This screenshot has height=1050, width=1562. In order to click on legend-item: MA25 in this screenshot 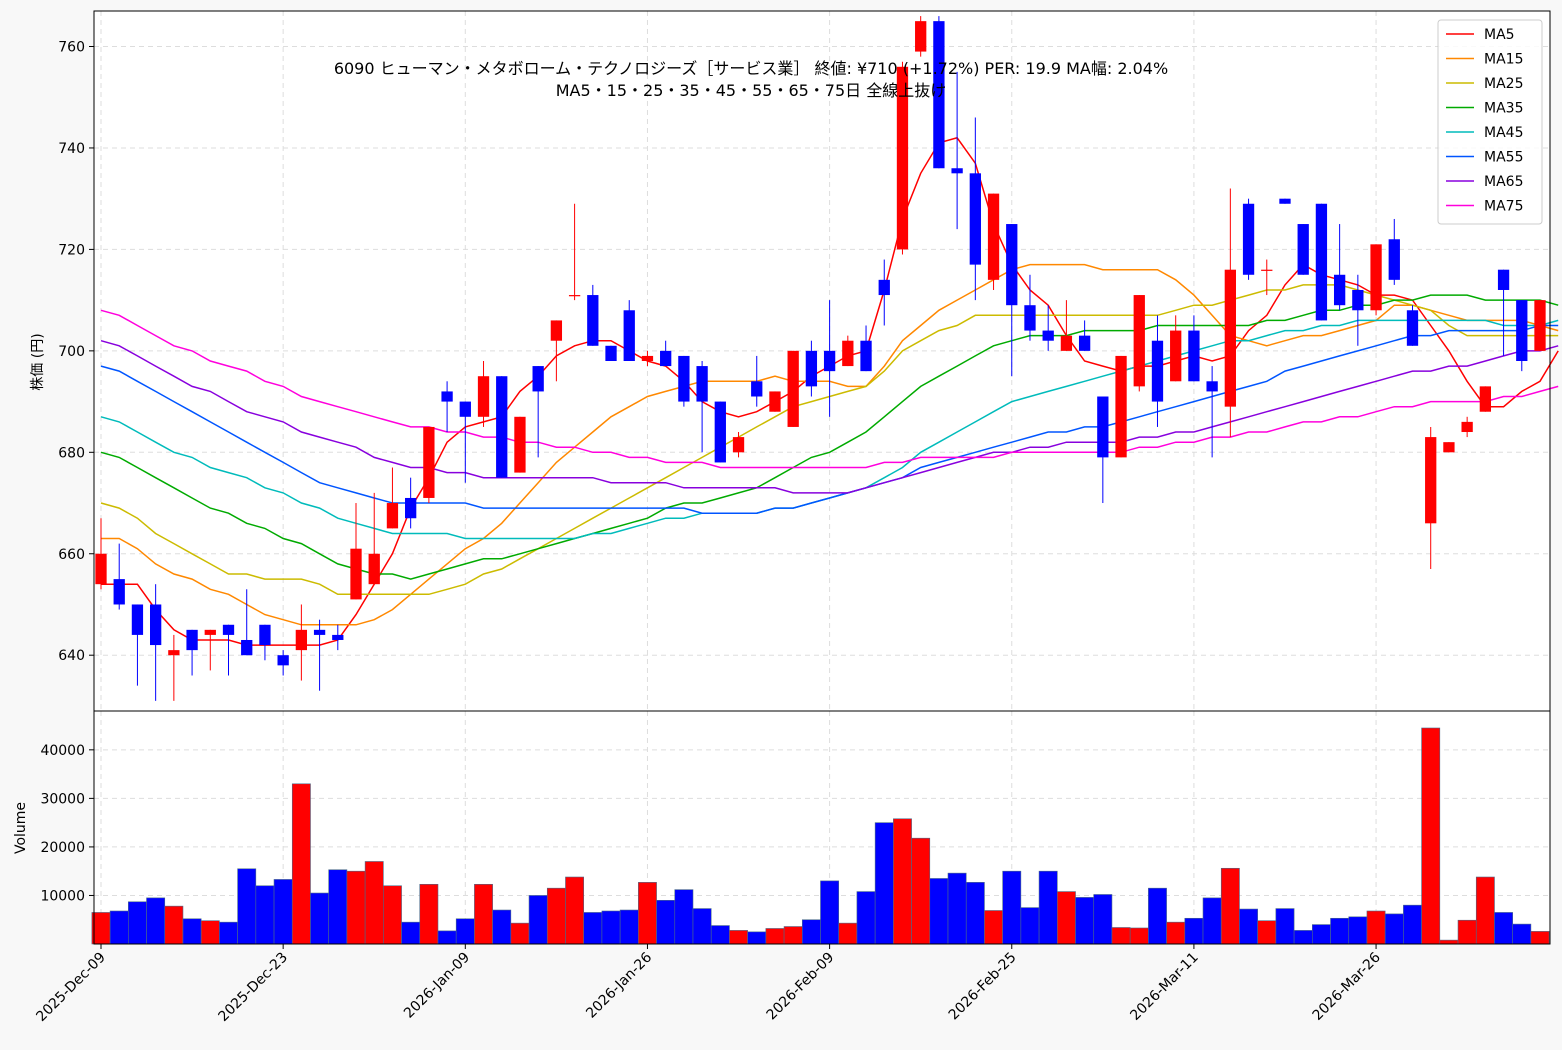, I will do `click(1484, 84)`.